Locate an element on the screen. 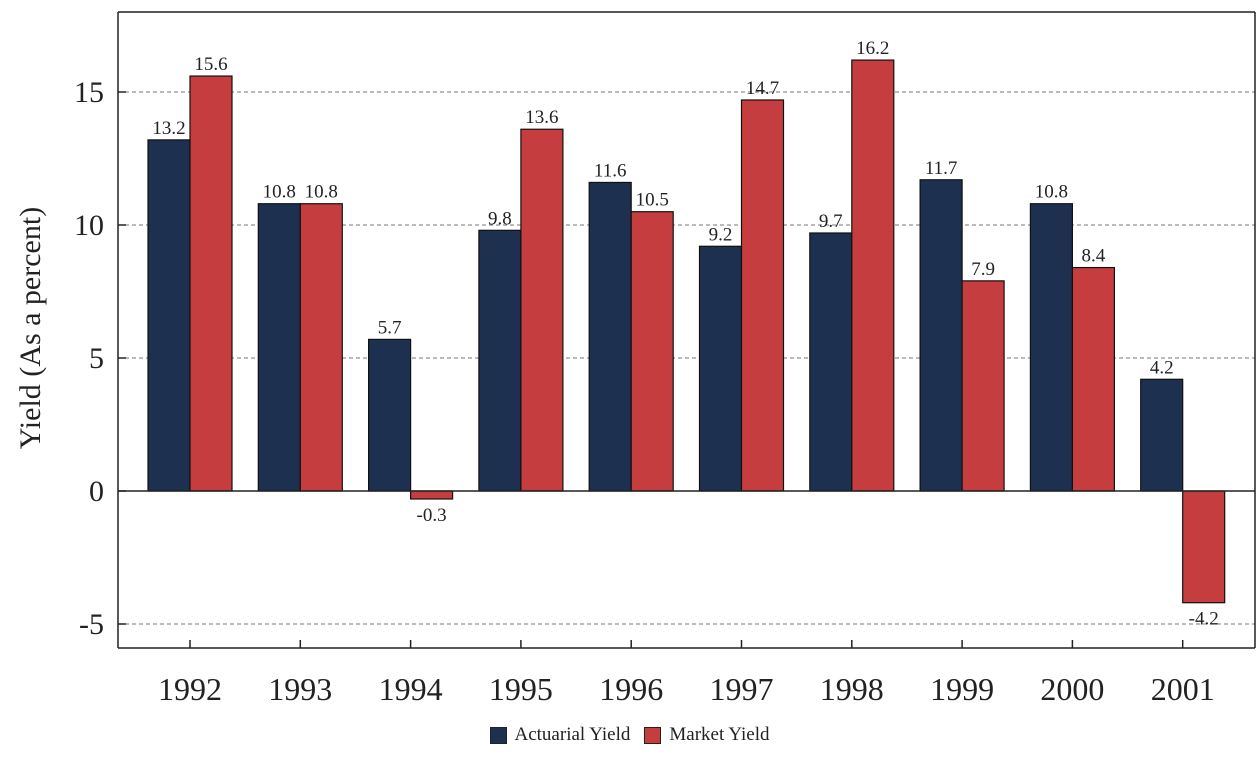  legend-item-market: Market Yield is located at coordinates (706, 735).